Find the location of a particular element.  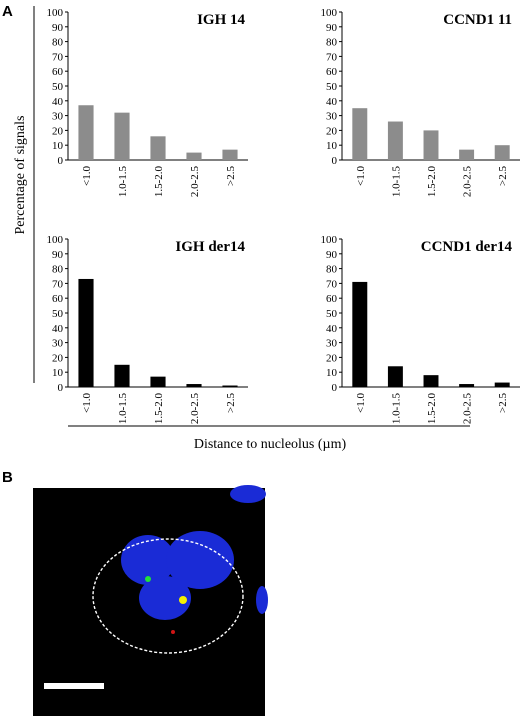

red-signal is located at coordinates (173, 632).